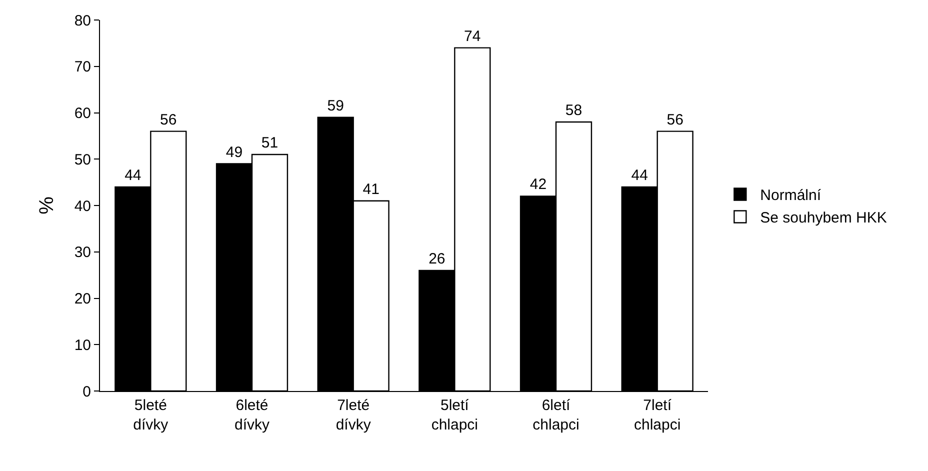 This screenshot has height=471, width=928. I want to click on legend-label: Se souhybem HKK, so click(823, 218).